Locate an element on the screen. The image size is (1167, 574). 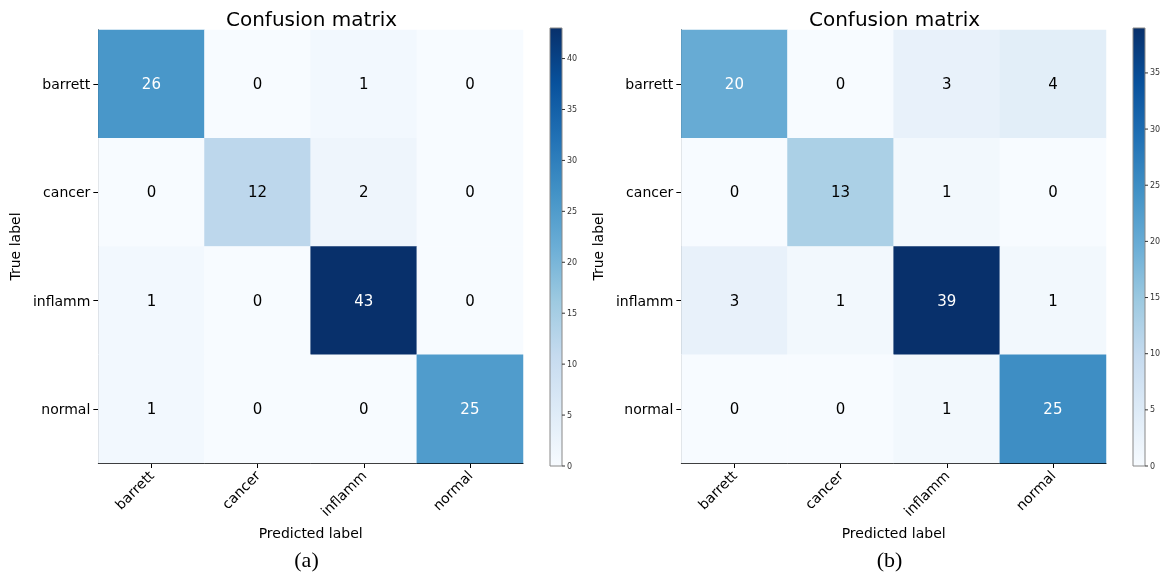
data-label: 39 is located at coordinates (947, 300).